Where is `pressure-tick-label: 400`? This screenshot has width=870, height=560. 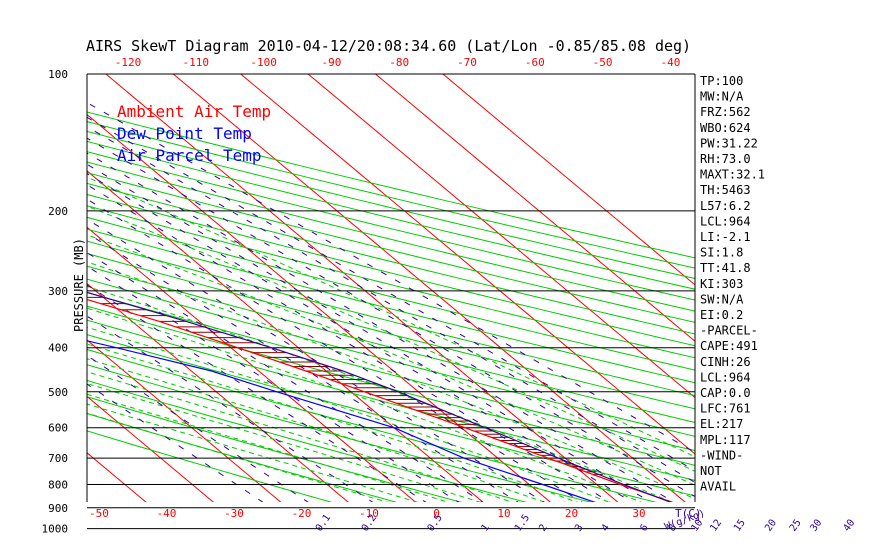 pressure-tick-label: 400 is located at coordinates (58, 348).